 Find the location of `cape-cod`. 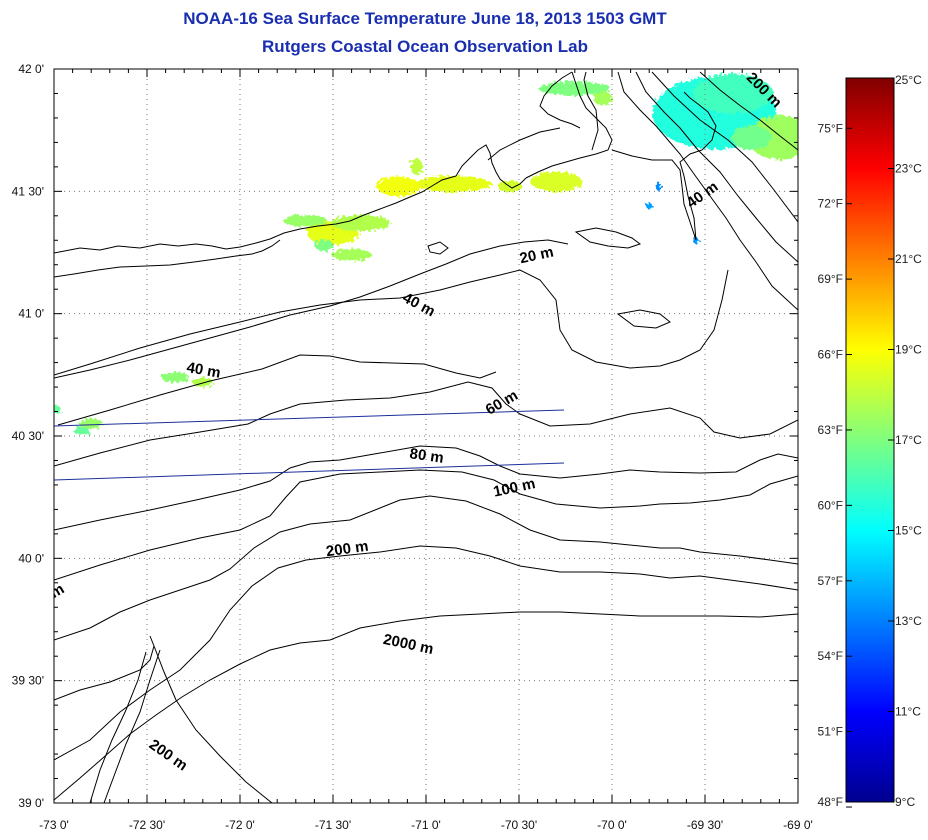

cape-cod is located at coordinates (664, 166).